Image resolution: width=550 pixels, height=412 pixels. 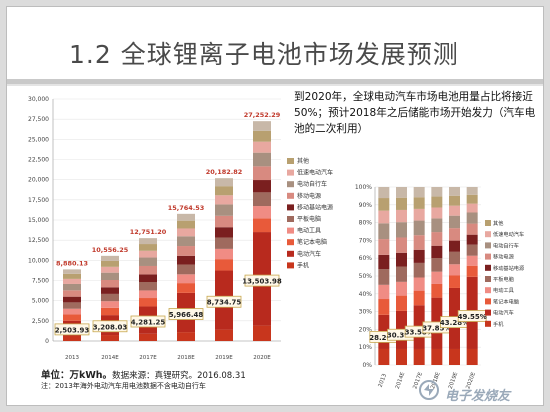 What do you see at coordinates (186, 315) in the screenshot?
I see `callout-label: 5,966.48` at bounding box center [186, 315].